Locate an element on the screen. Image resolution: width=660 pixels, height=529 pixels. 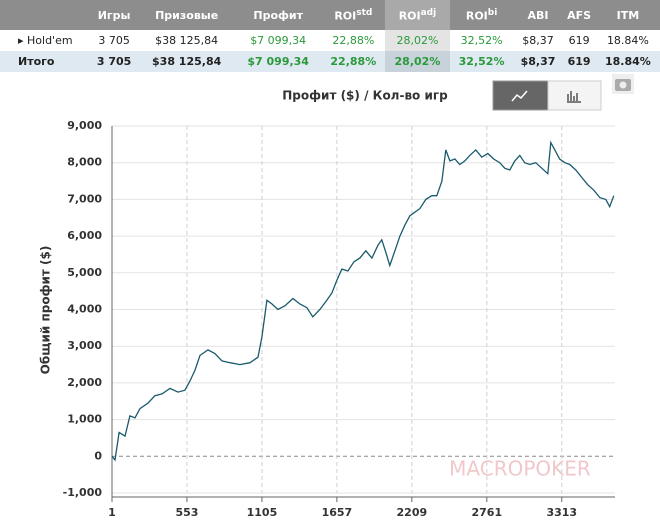
header-cell is located at coordinates (45, 15).